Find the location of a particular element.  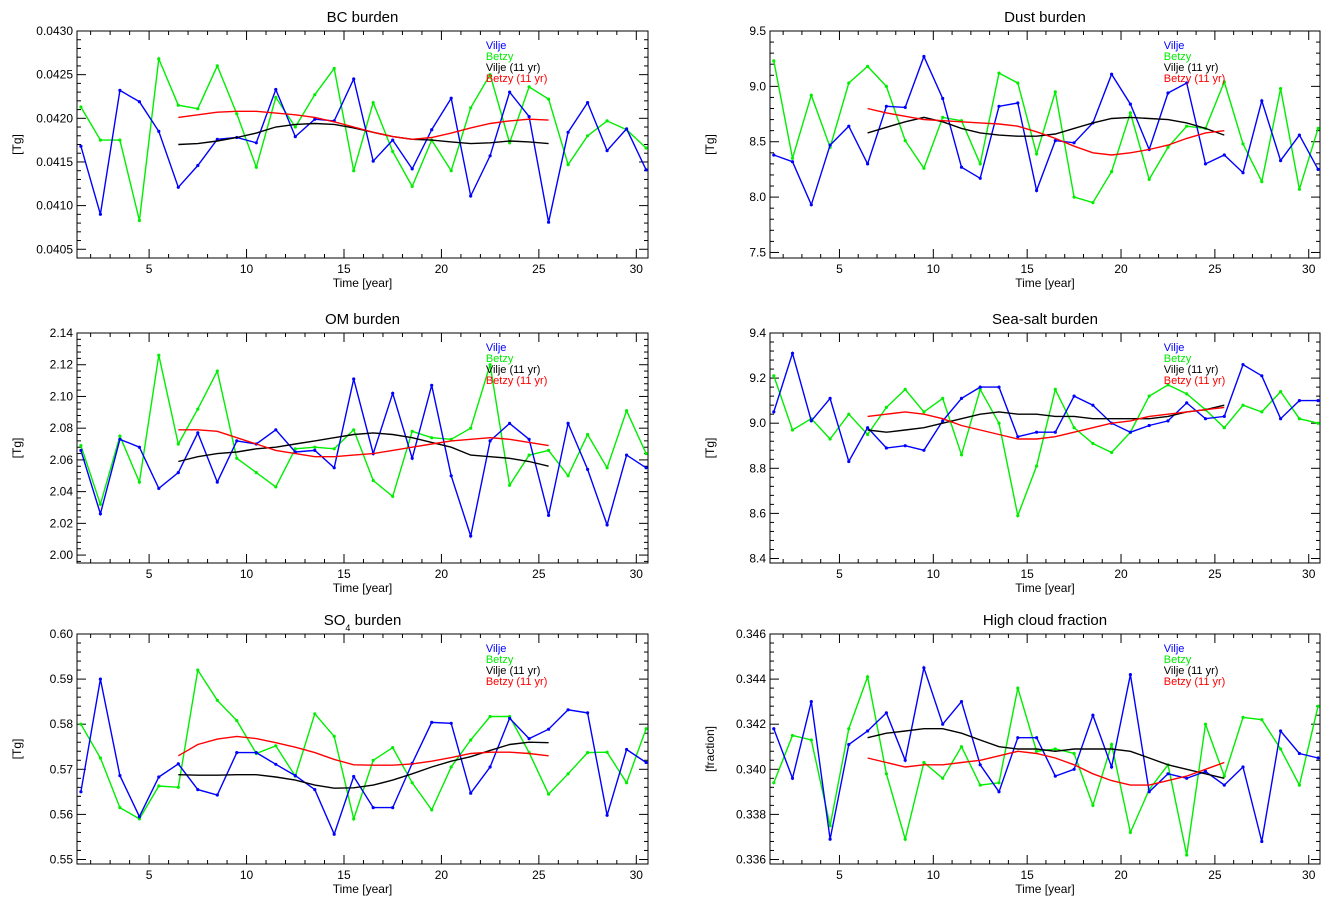

y-tick-label: 2.02 is located at coordinates (62, 523).